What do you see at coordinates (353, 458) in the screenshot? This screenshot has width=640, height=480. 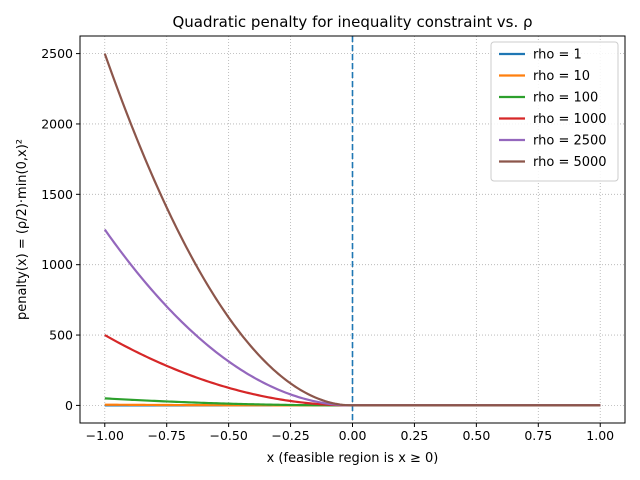 I see `x-axis-label: x (feasible region is x ≥ 0)` at bounding box center [353, 458].